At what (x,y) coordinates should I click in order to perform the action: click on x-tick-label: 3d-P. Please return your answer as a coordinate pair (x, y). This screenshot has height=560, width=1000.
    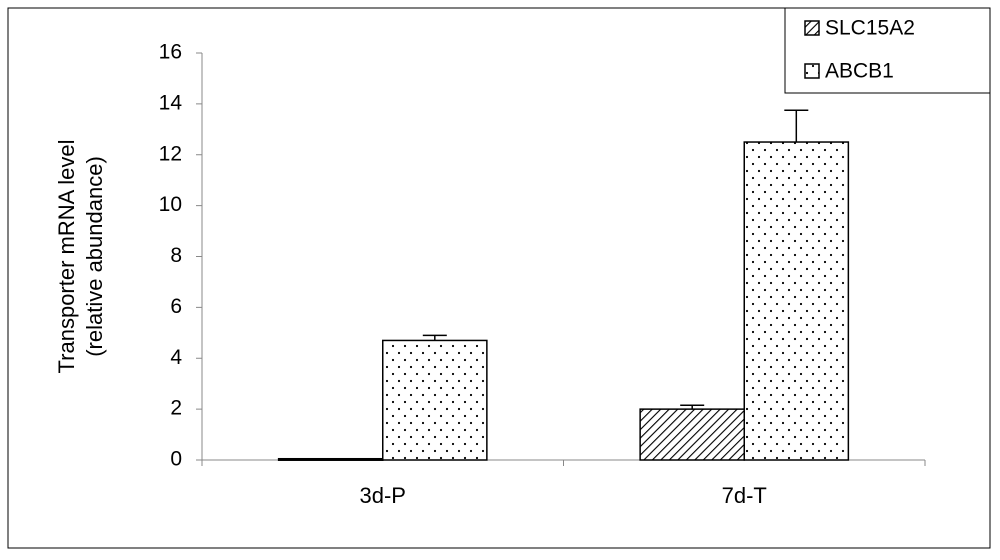
    Looking at the image, I should click on (383, 495).